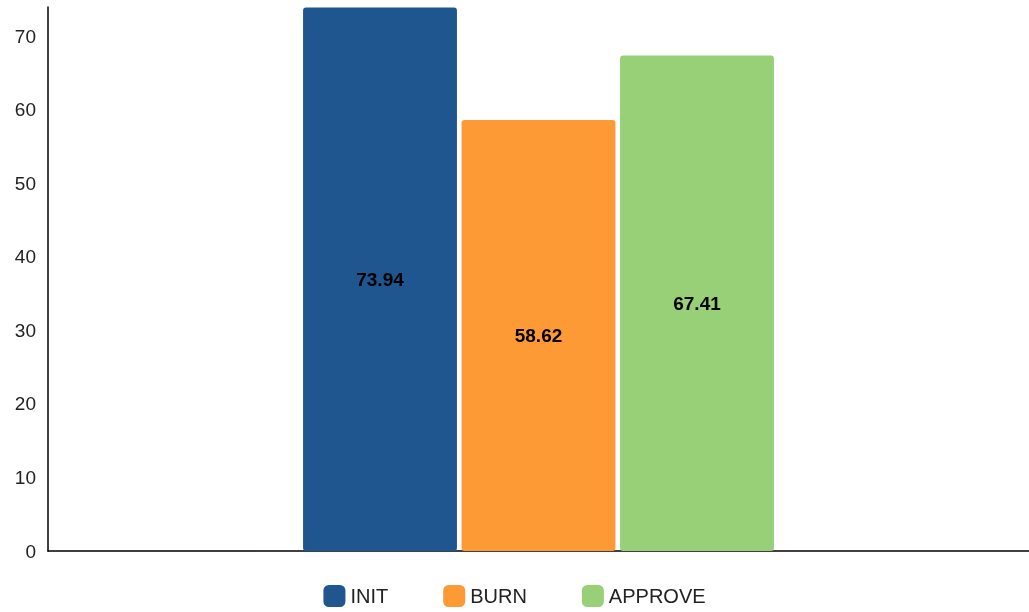 The width and height of the screenshot is (1029, 612). Describe the element at coordinates (25, 110) in the screenshot. I see `y-tick-label: 60` at that location.